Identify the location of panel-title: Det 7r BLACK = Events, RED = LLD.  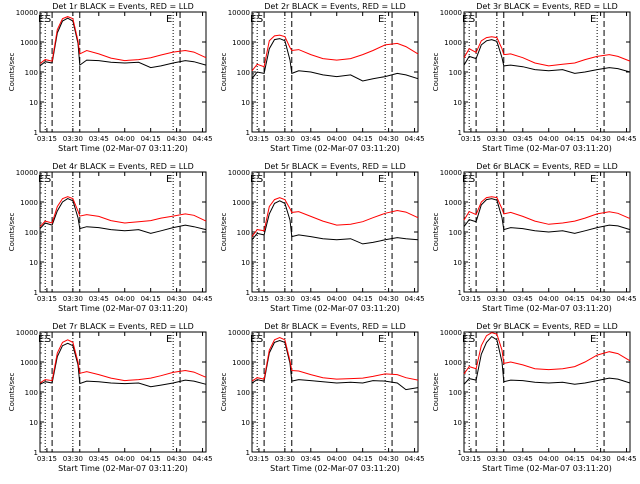
(123, 326).